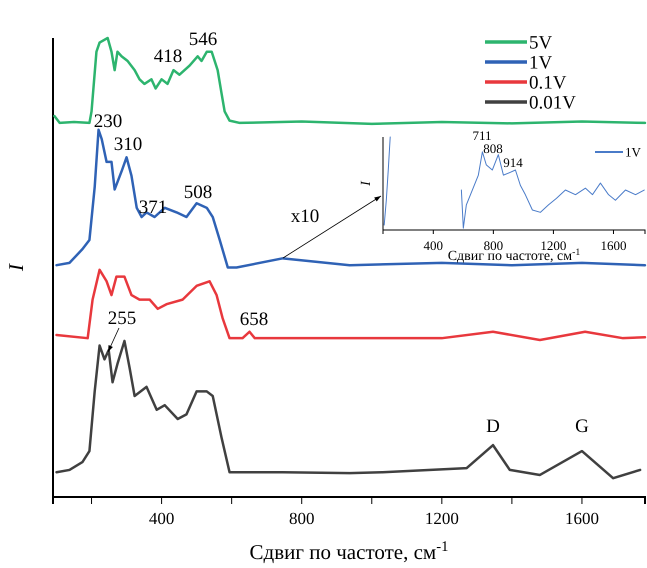 The image size is (647, 568). What do you see at coordinates (482, 135) in the screenshot?
I see `annotation: 711` at bounding box center [482, 135].